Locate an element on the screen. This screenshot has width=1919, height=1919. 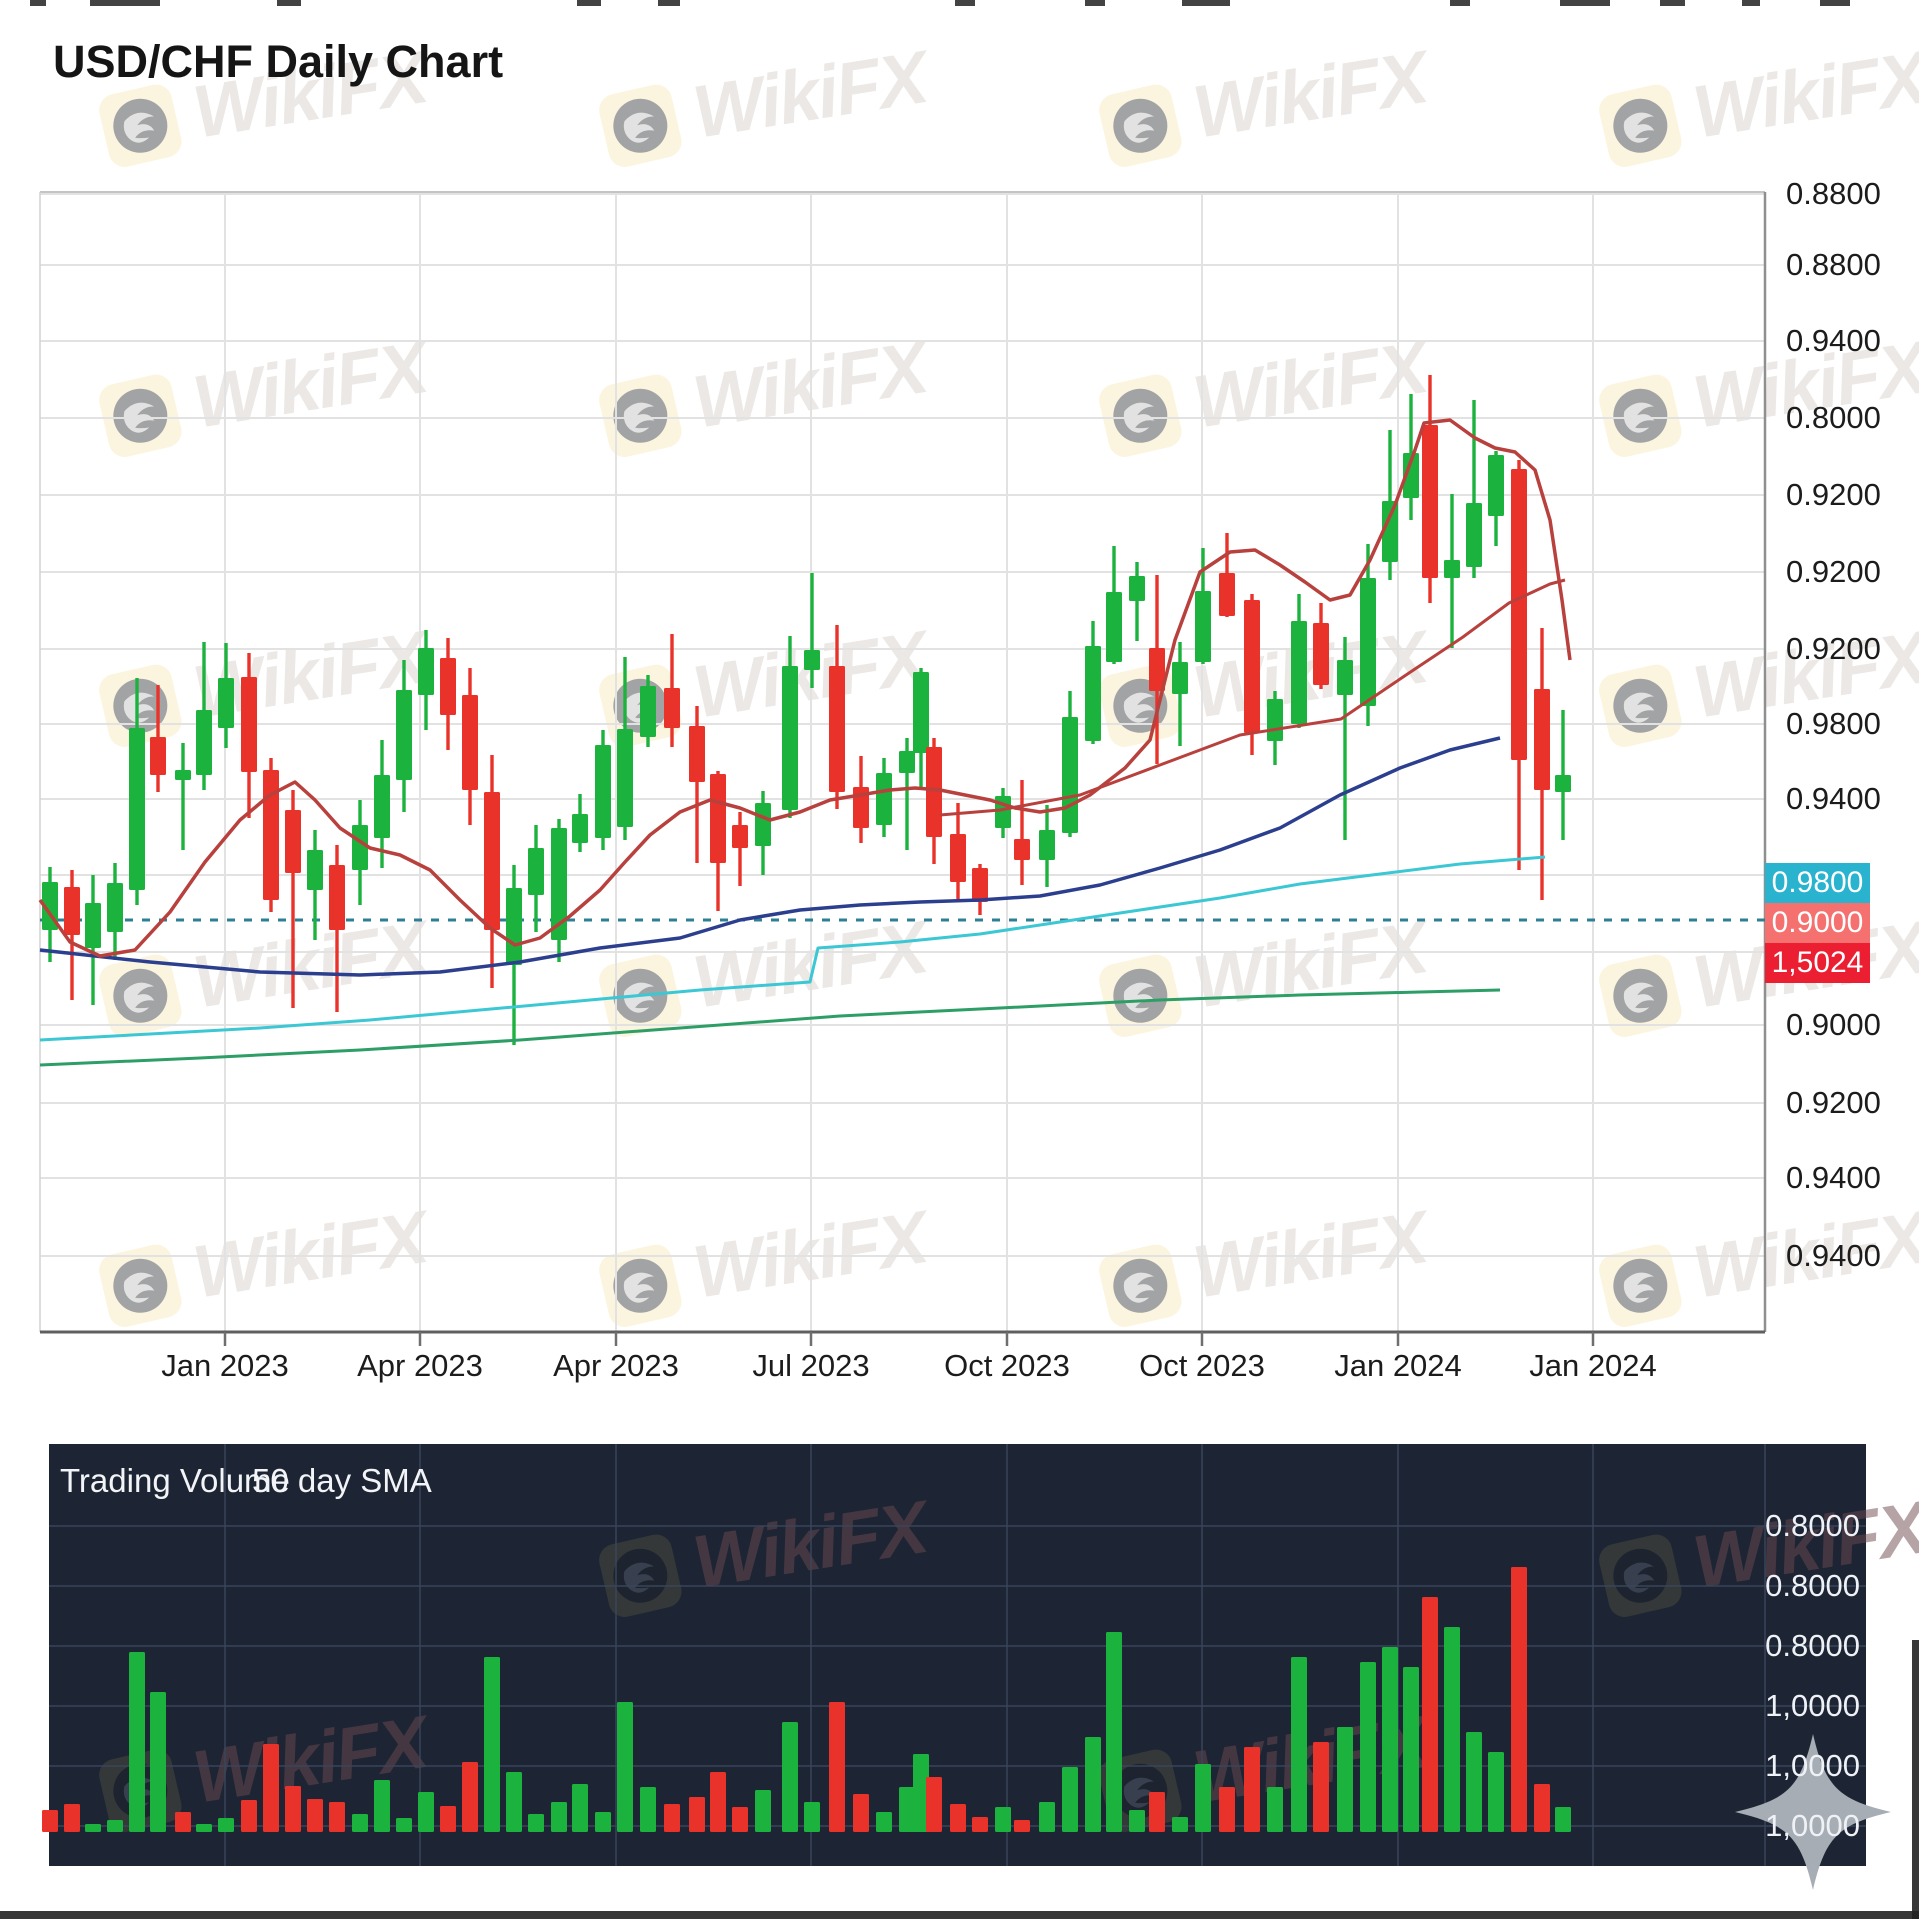
y-axis-label: 0.8000 is located at coordinates (1833, 417).